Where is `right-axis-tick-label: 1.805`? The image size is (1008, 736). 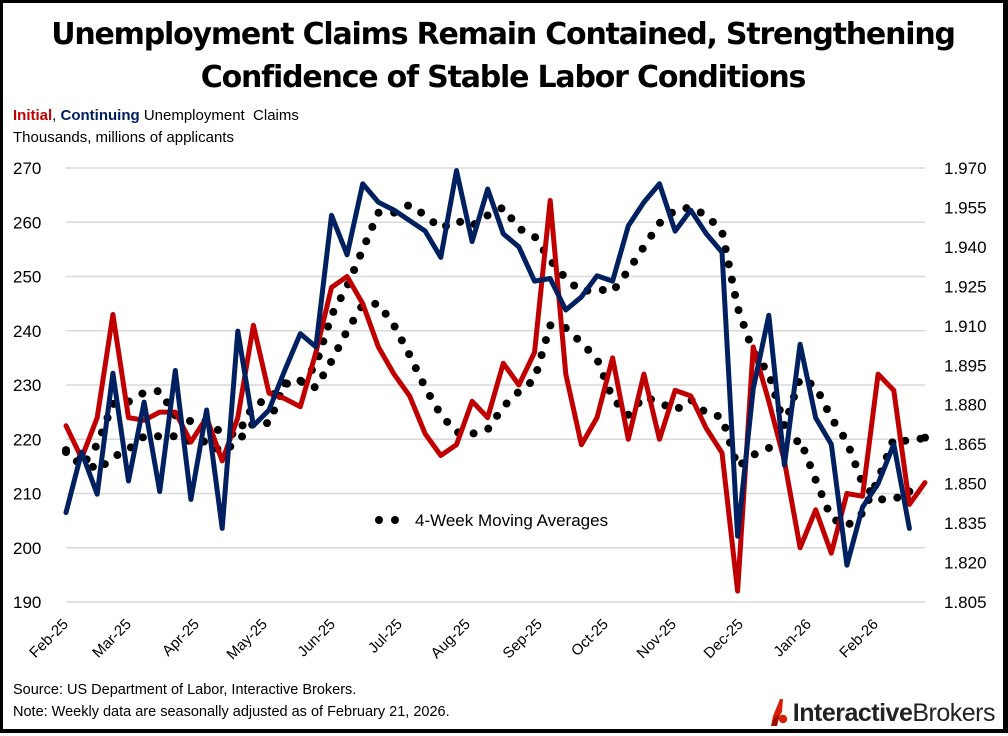
right-axis-tick-label: 1.805 is located at coordinates (965, 602).